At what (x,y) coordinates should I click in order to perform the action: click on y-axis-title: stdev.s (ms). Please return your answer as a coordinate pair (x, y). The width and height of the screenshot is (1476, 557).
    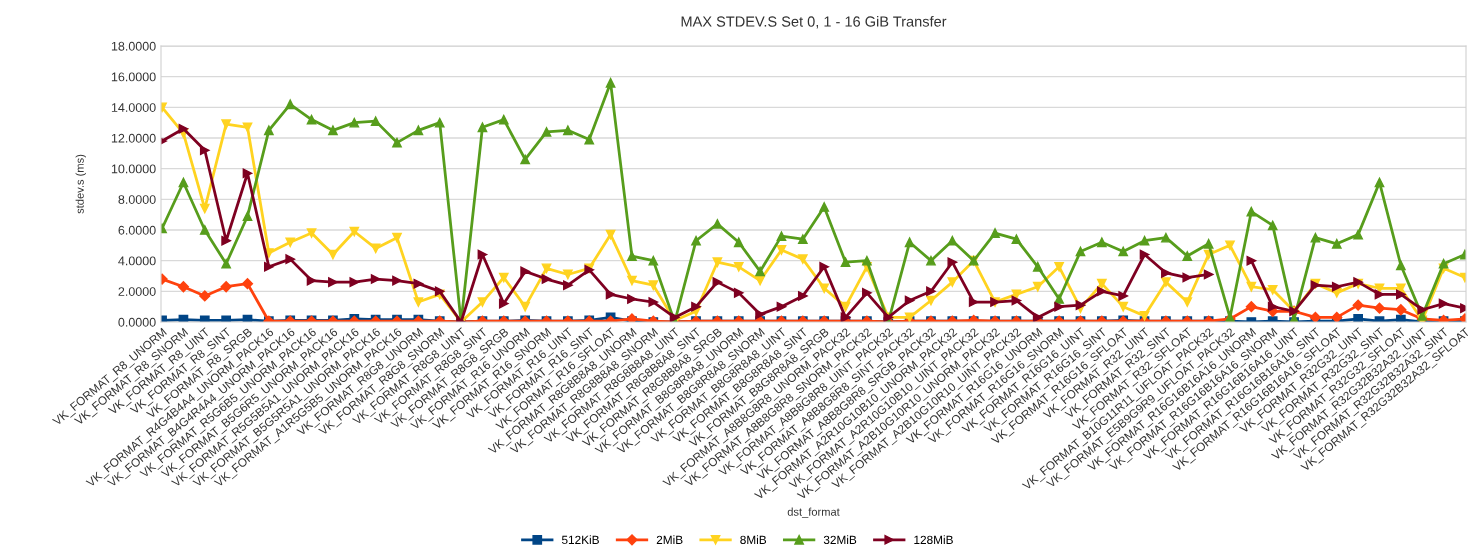
    Looking at the image, I should click on (80, 184).